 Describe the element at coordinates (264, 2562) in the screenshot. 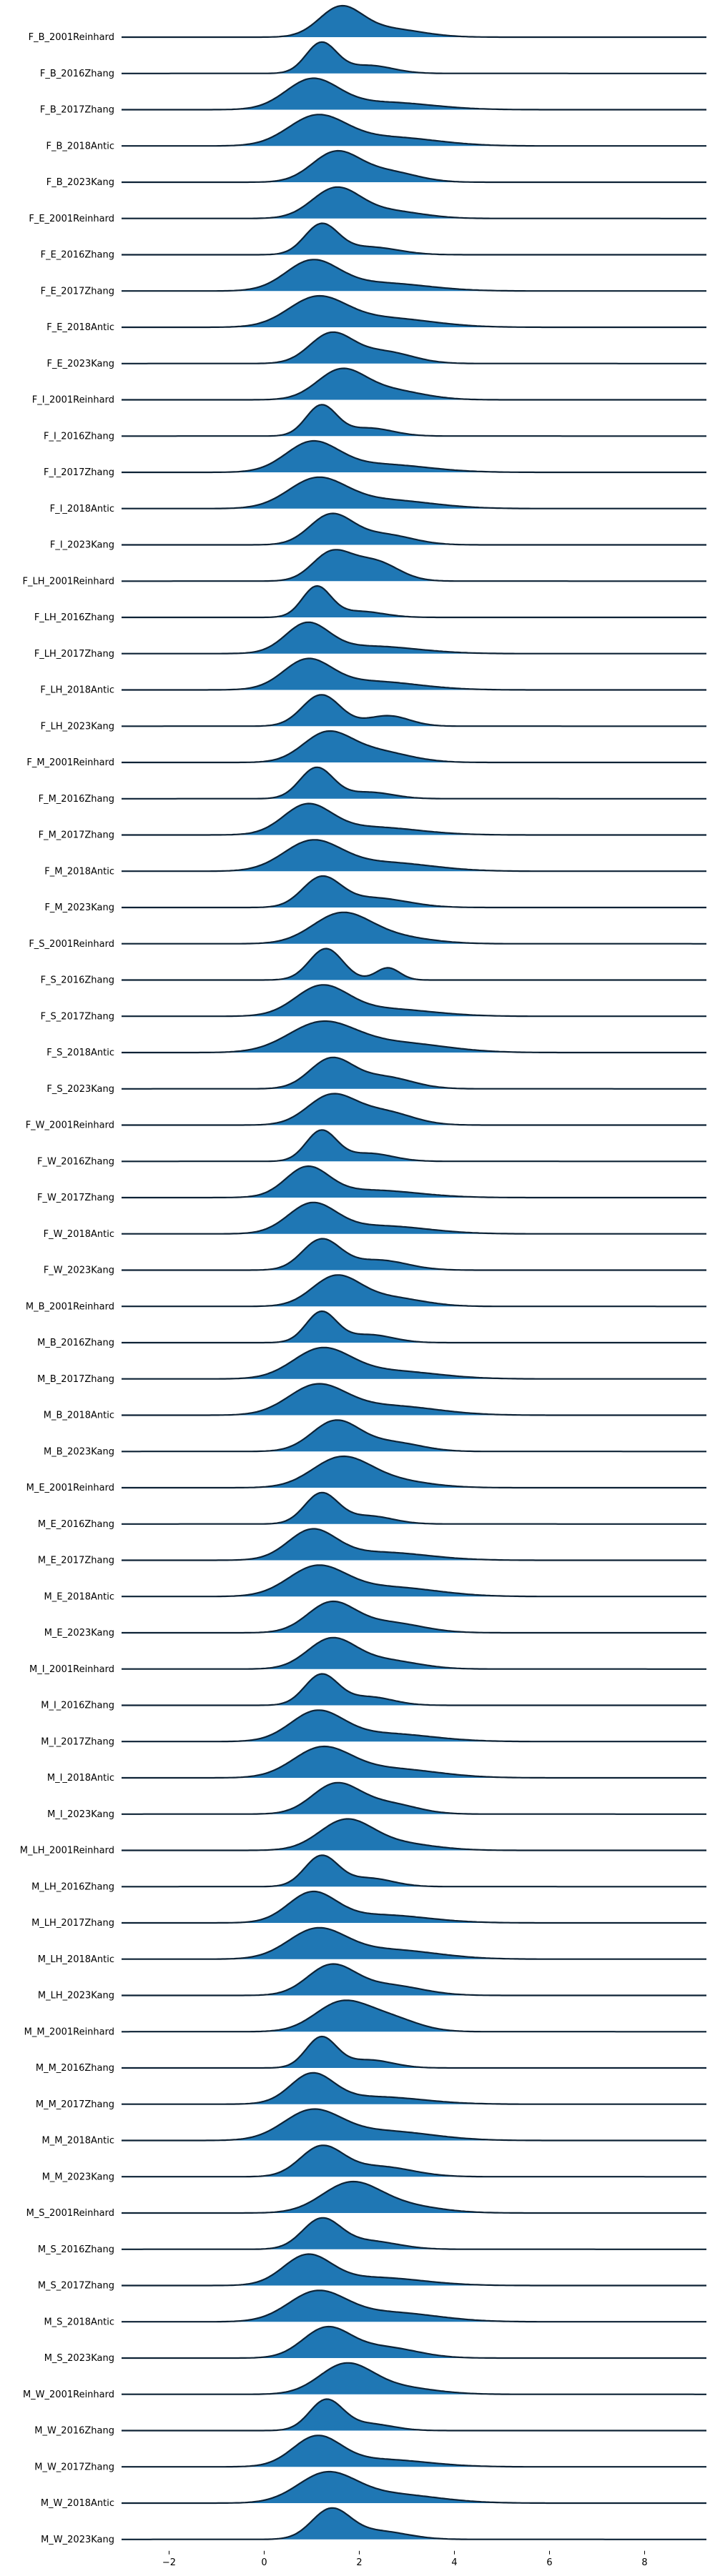

I see `x-tick-label: 0` at that location.